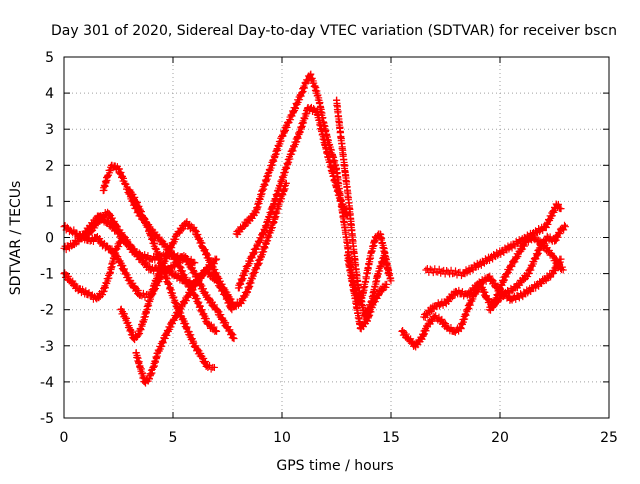 This screenshot has height=484, width=640. I want to click on x-axis-label: GPS time / hours, so click(334, 466).